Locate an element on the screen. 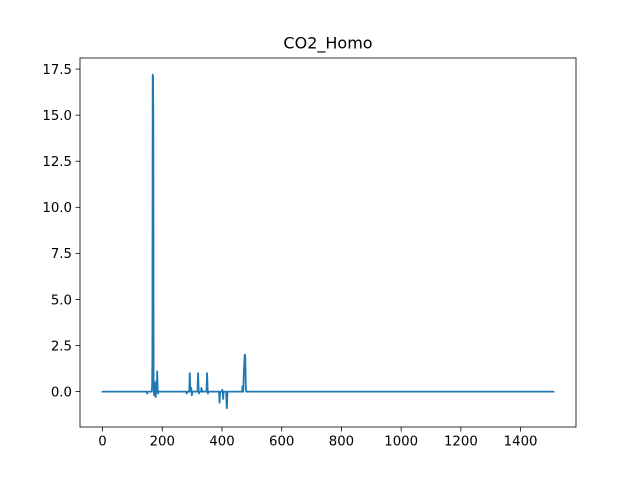 This screenshot has width=640, height=480. x-tick-label: 1200 is located at coordinates (461, 442).